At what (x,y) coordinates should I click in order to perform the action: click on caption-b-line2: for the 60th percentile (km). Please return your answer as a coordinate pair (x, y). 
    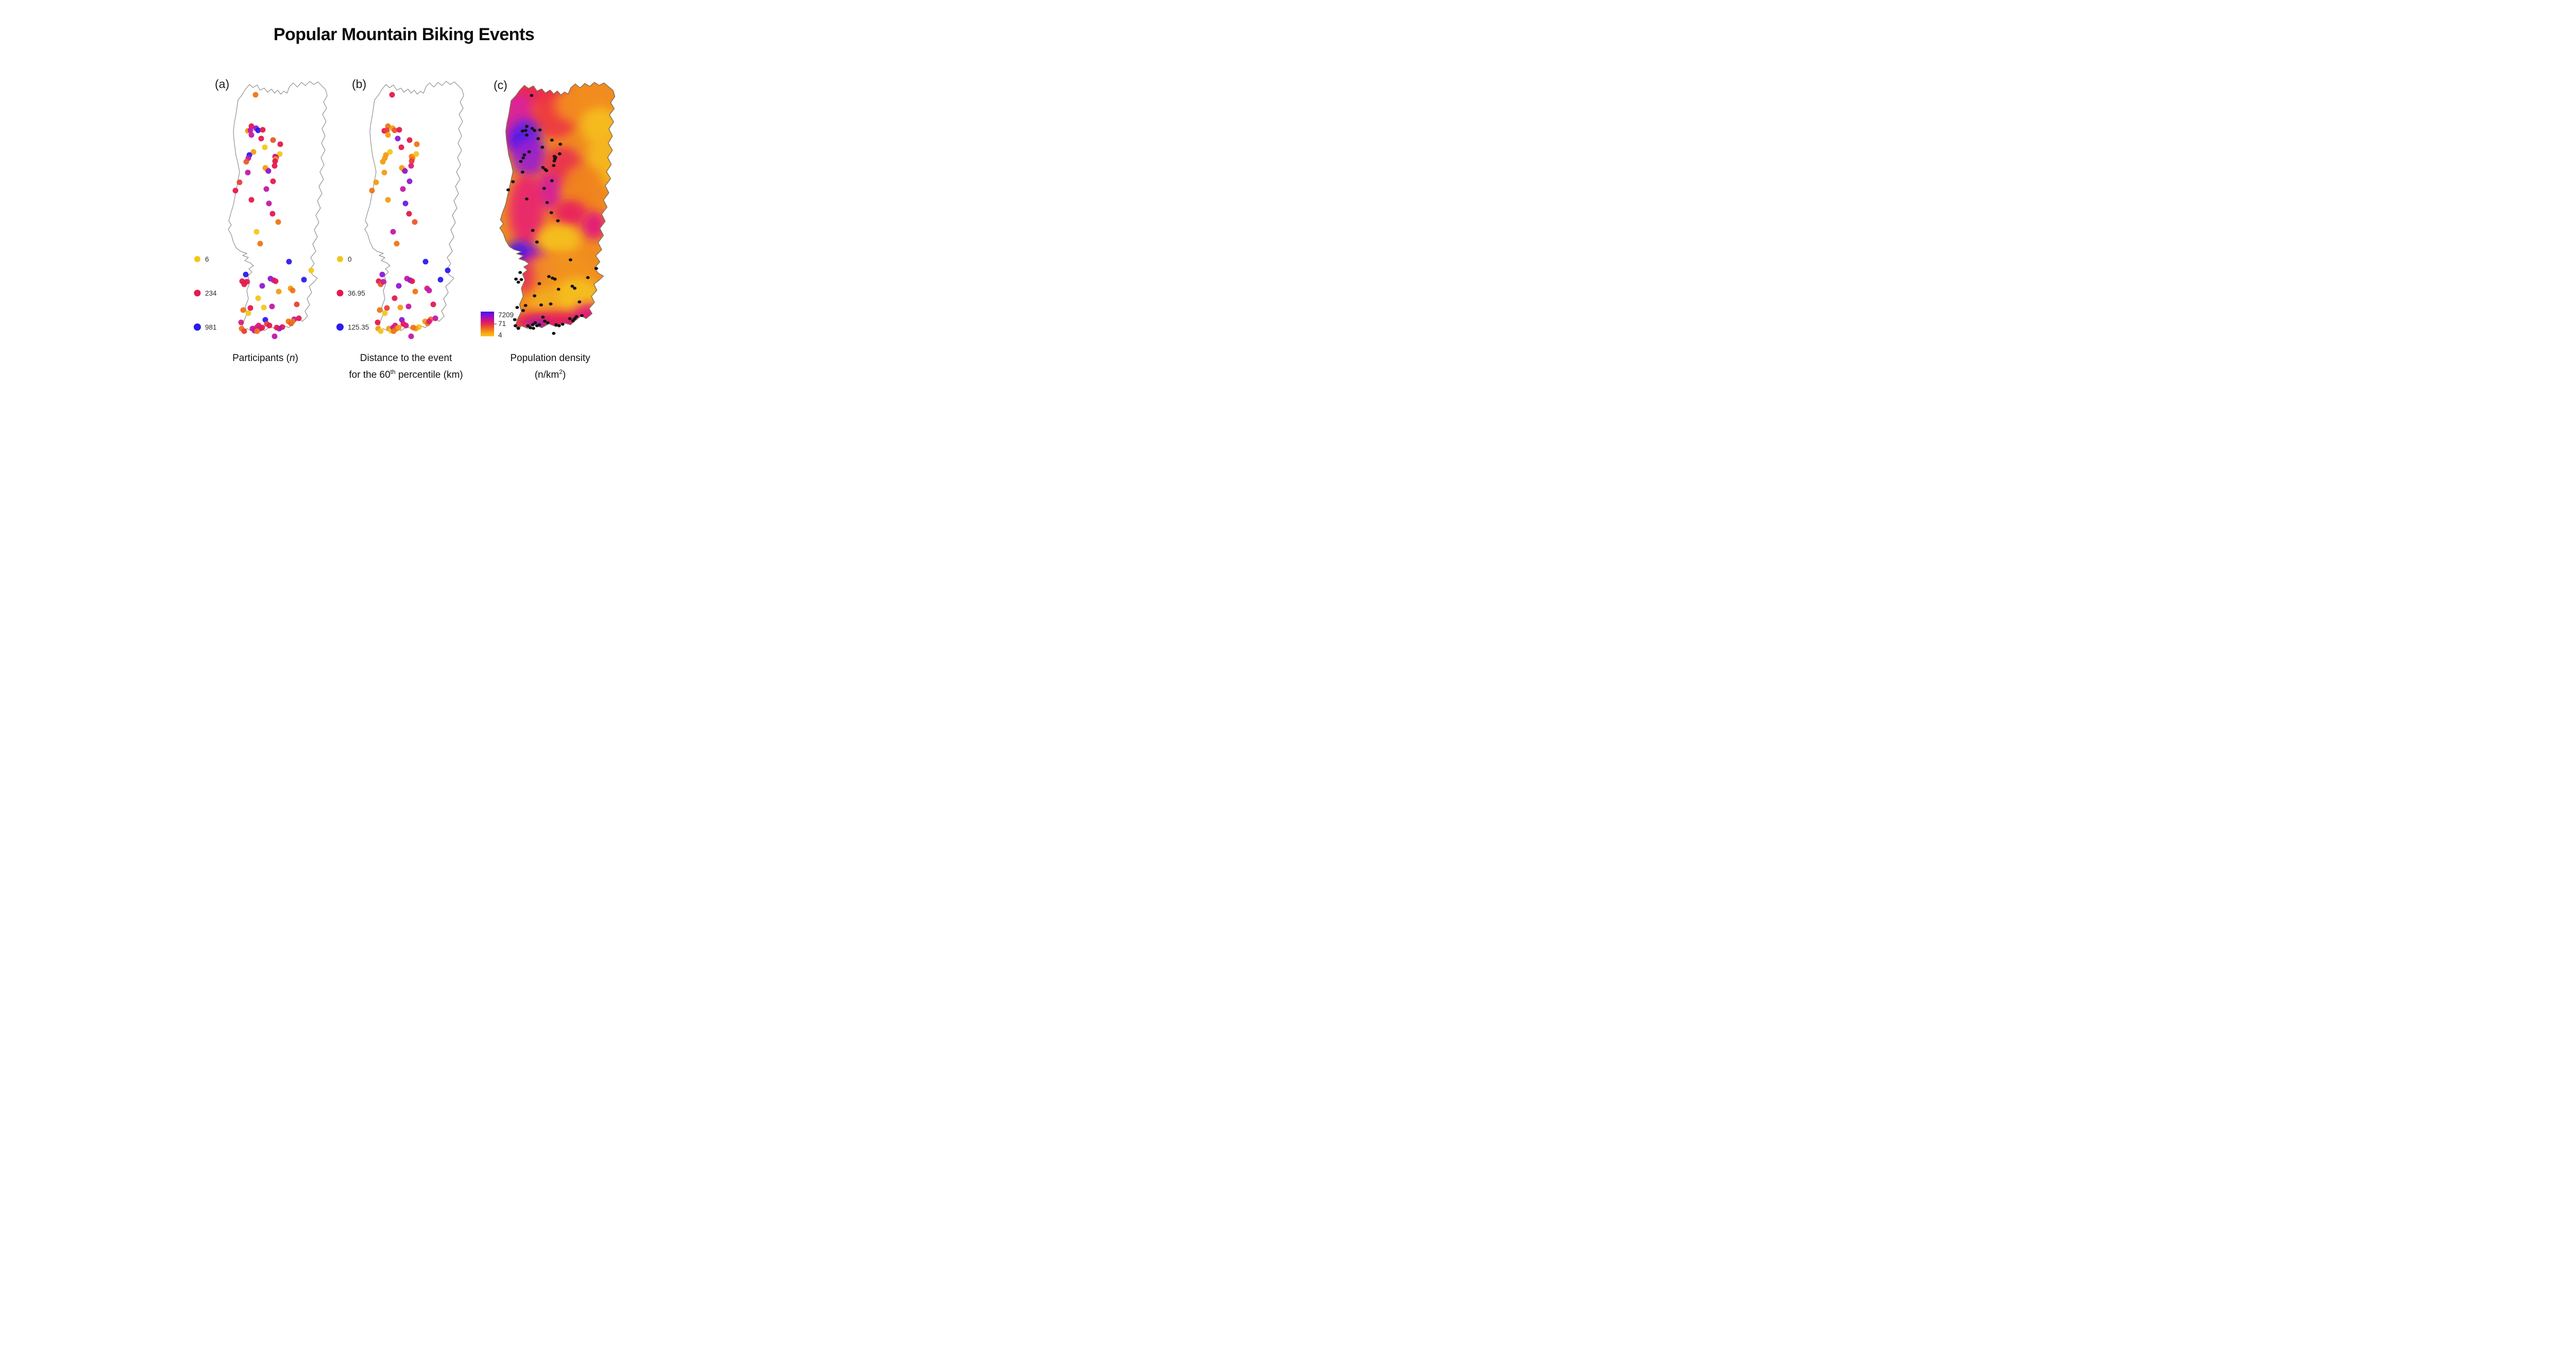
    Looking at the image, I should click on (406, 373).